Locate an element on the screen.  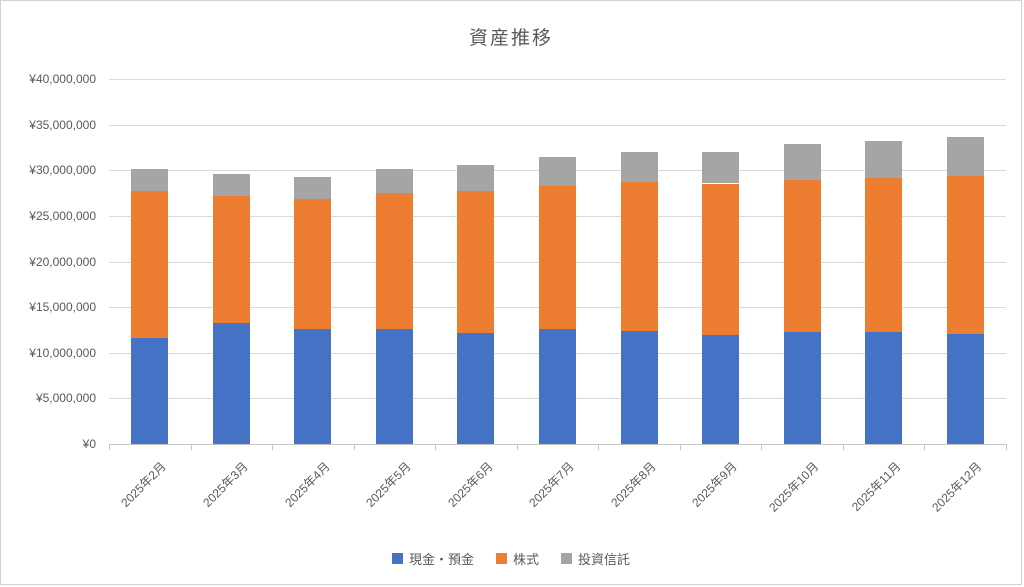
legend: 現金・預金 株式 投資信託 is located at coordinates (511, 558).